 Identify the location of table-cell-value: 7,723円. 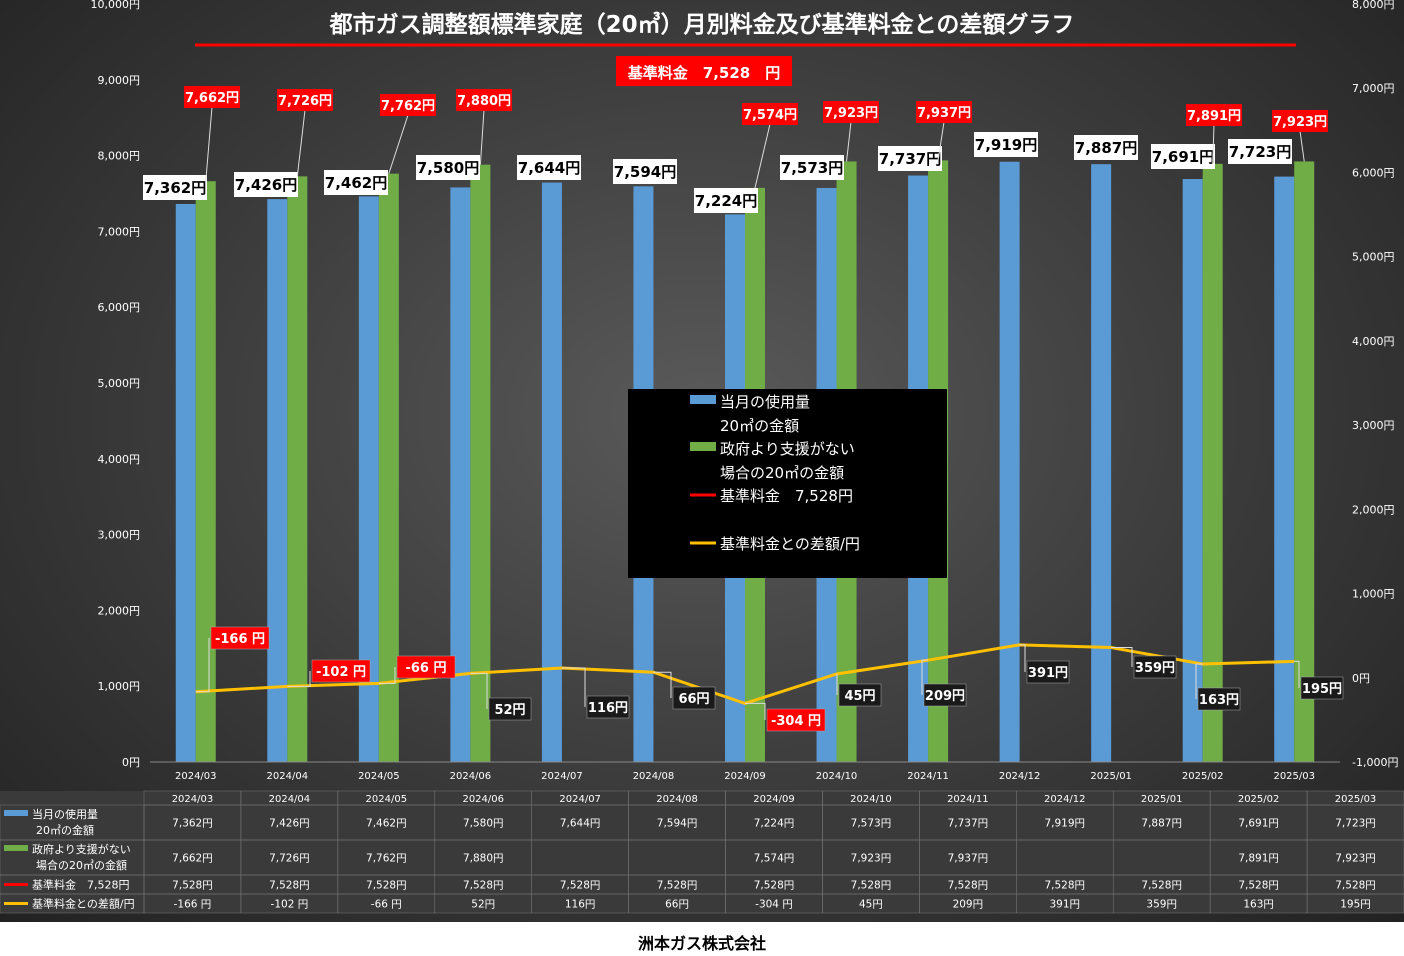
(1355, 824).